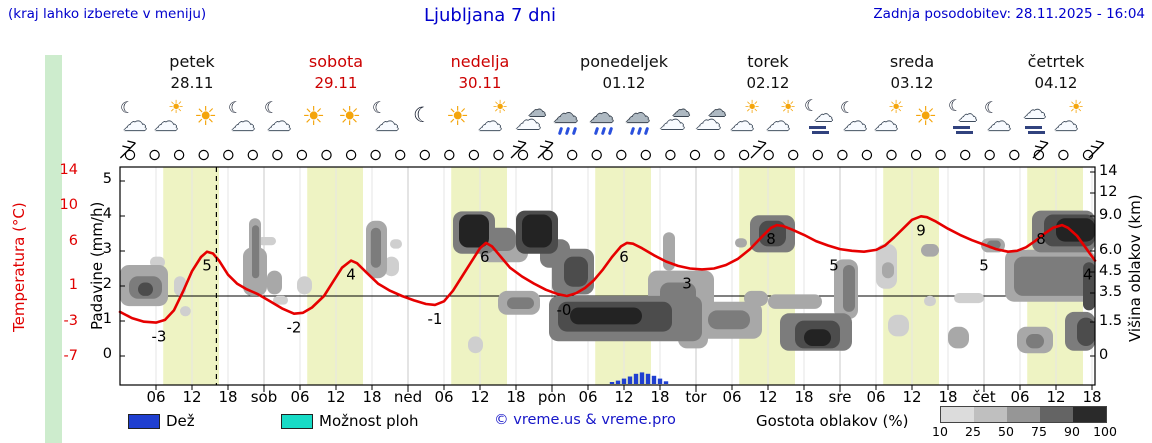 This screenshot has width=1152, height=443. I want to click on cloud-height-tick-1.5: 1.5, so click(1111, 321).